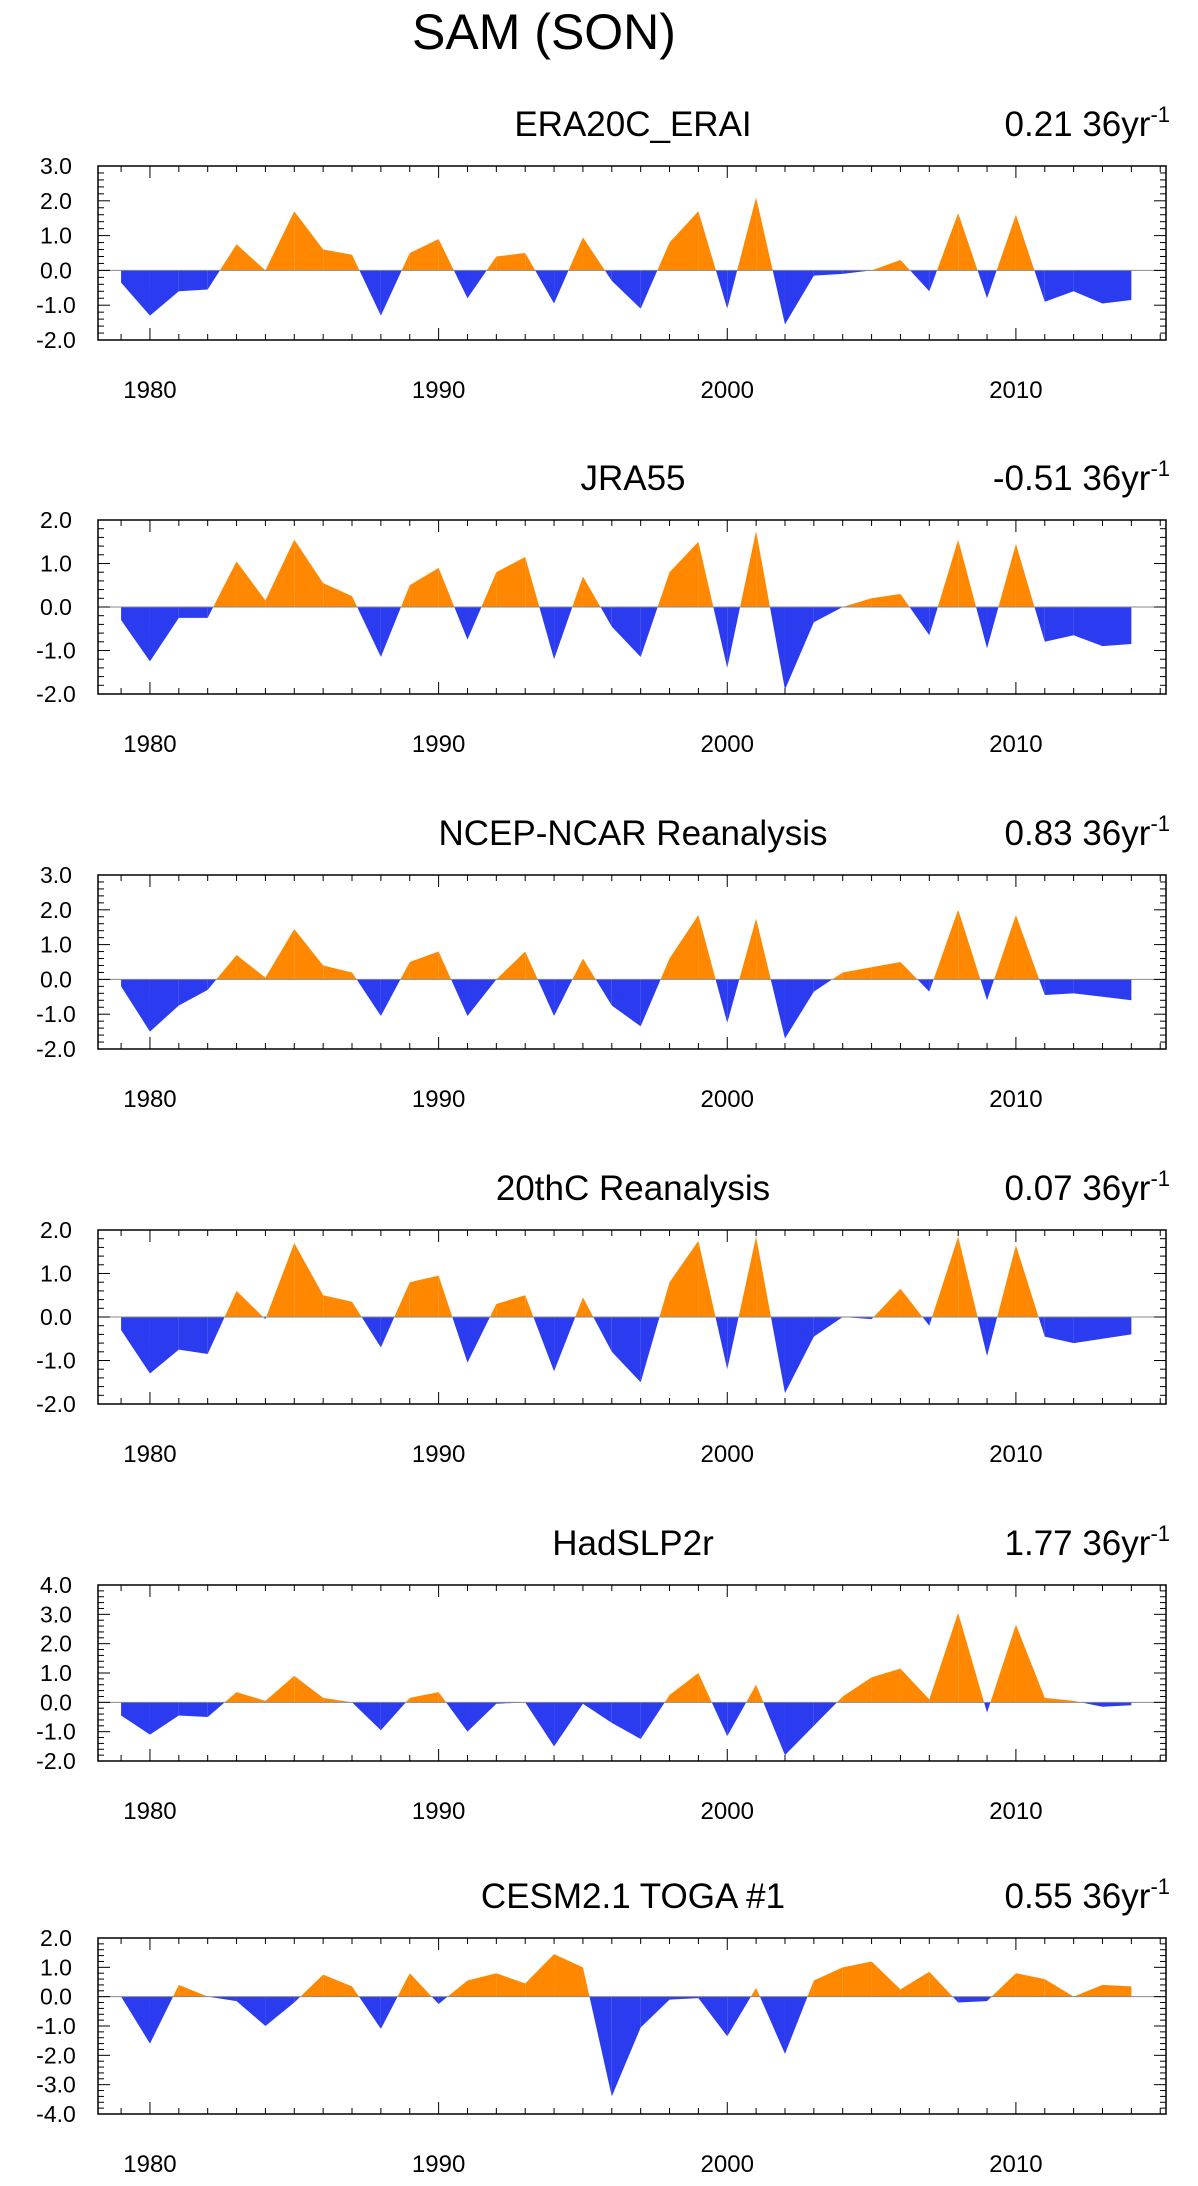 This screenshot has width=1198, height=2186. Describe the element at coordinates (56, 270) in the screenshot. I see `y-tick-label: 0.0` at that location.